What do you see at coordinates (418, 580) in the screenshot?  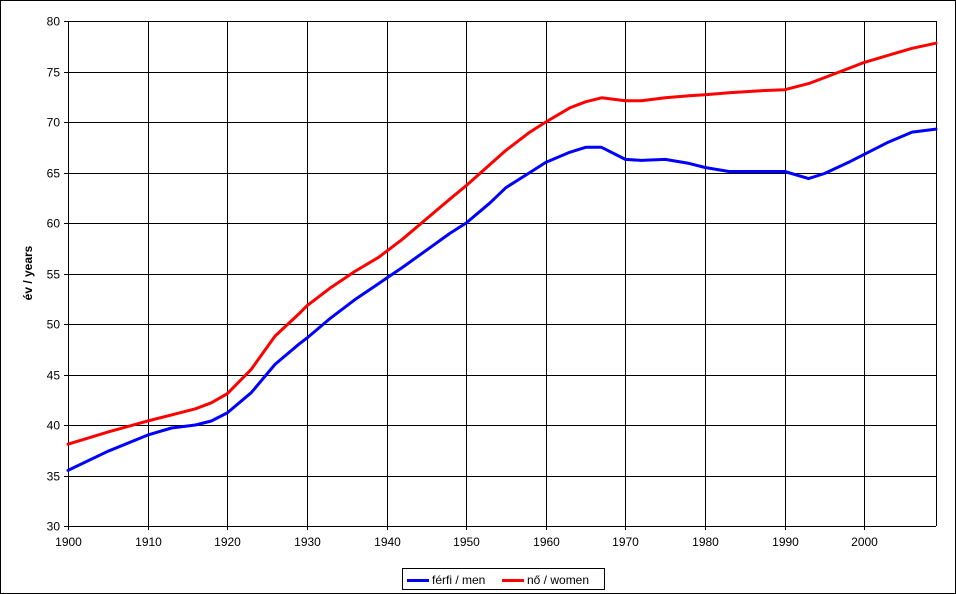 I see `legend-swatch-men` at bounding box center [418, 580].